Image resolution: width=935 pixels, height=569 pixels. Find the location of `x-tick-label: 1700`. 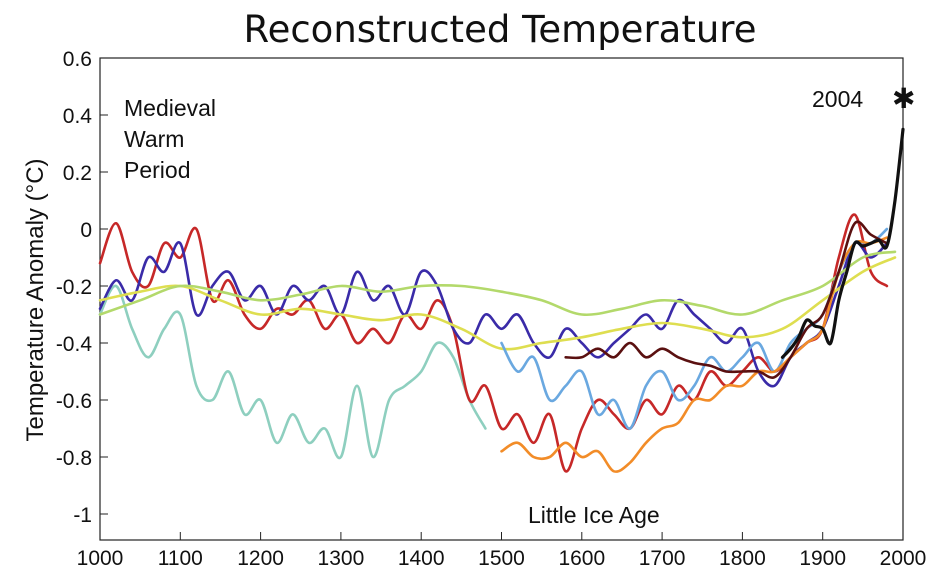

x-tick-label: 1700 is located at coordinates (662, 558).